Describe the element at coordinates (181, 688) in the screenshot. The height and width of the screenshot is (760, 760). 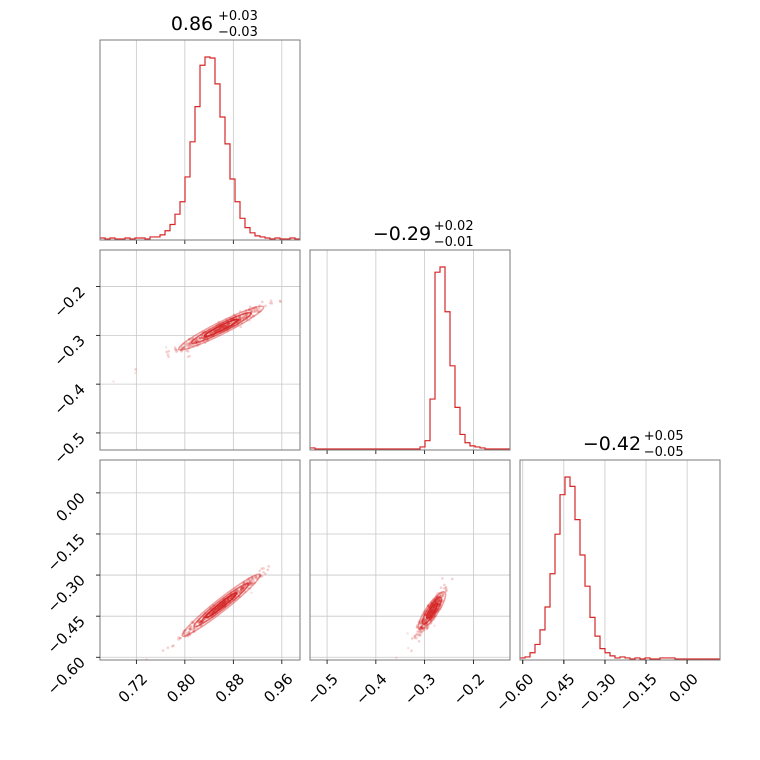
I see `x-tick-label: 0.80` at that location.